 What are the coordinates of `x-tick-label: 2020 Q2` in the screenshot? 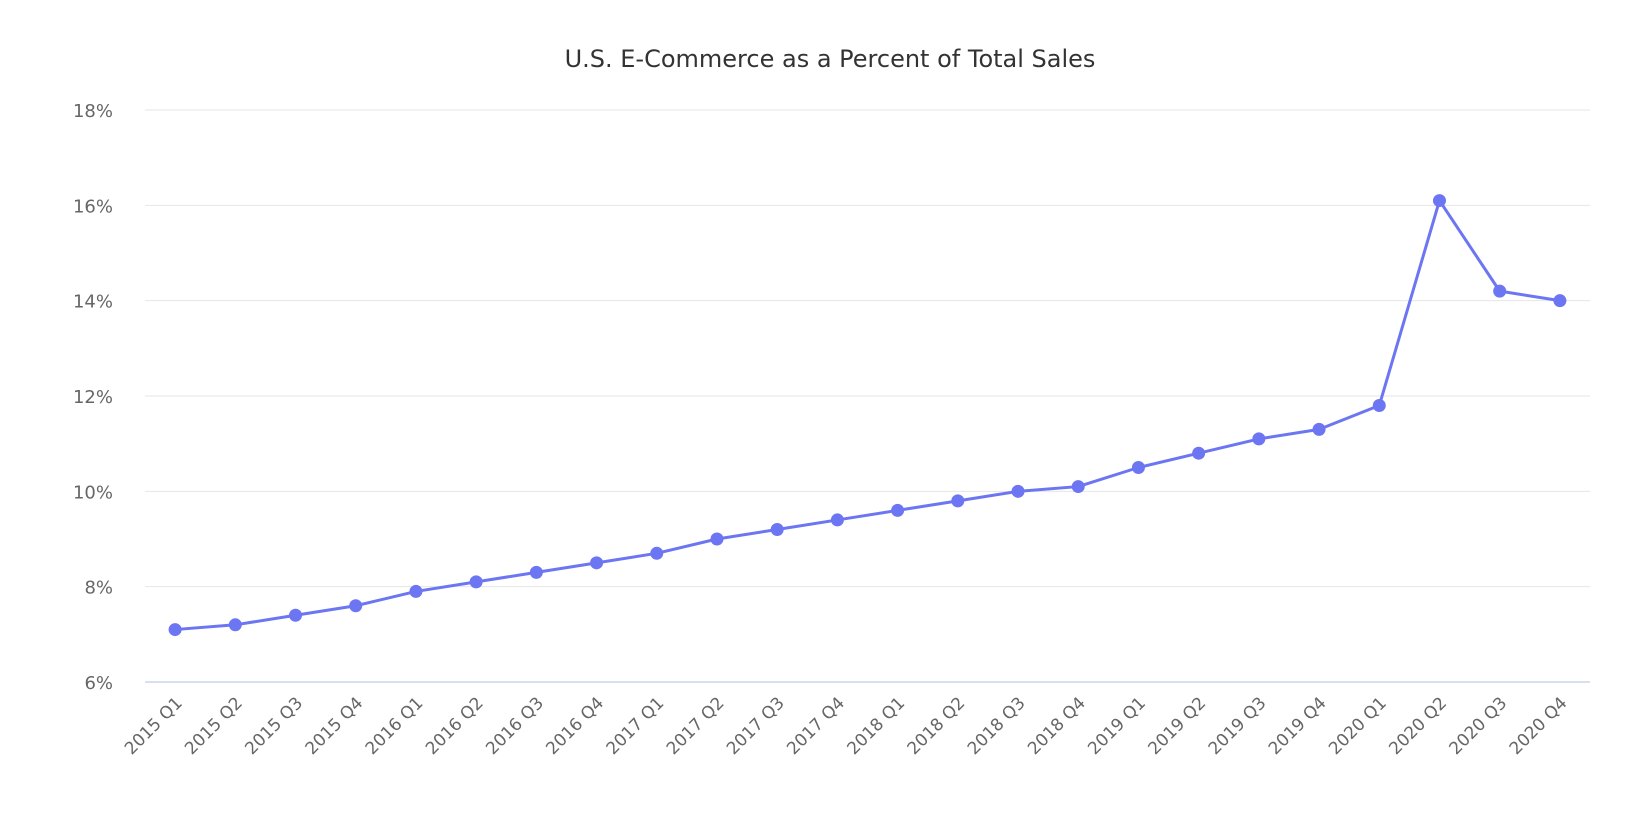 It's located at (1418, 726).